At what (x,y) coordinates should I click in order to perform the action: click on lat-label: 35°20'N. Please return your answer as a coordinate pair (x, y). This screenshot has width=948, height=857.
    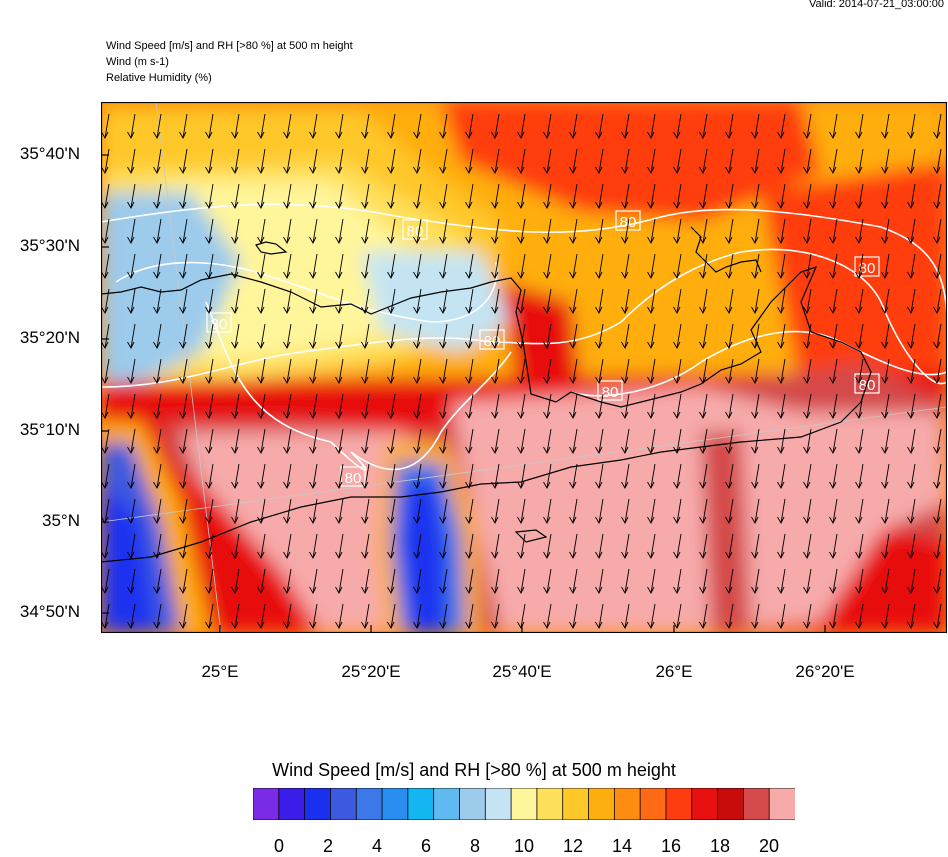
    Looking at the image, I should click on (49, 337).